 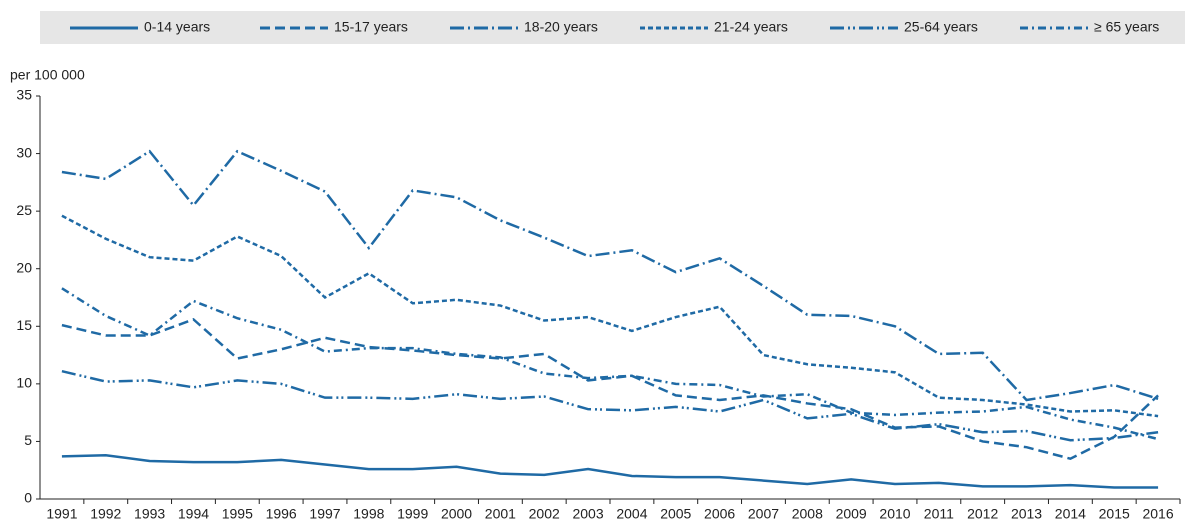 I want to click on legend-label: 18-20 years, so click(x=561, y=27).